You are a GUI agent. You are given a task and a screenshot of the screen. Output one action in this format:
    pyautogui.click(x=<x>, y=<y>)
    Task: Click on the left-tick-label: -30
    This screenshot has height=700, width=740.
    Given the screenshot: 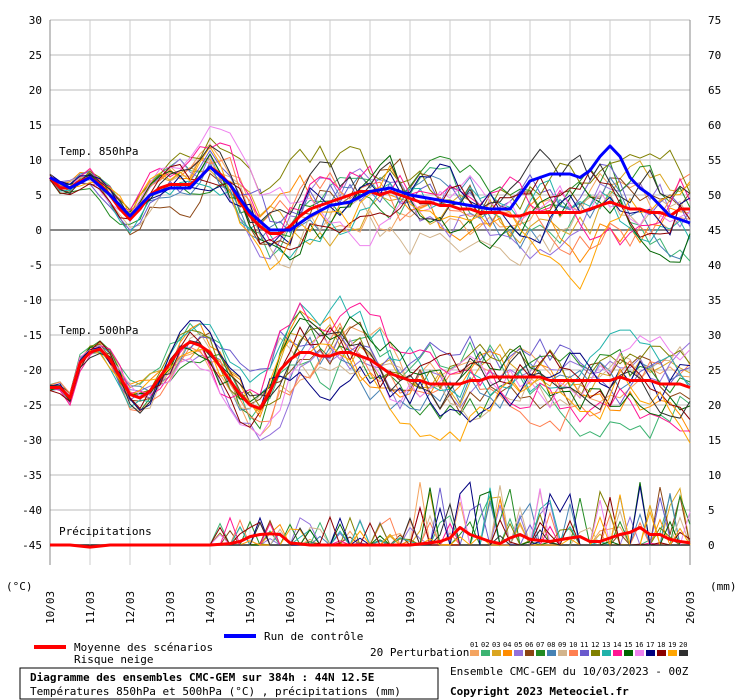 What is the action you would take?
    pyautogui.click(x=32, y=440)
    